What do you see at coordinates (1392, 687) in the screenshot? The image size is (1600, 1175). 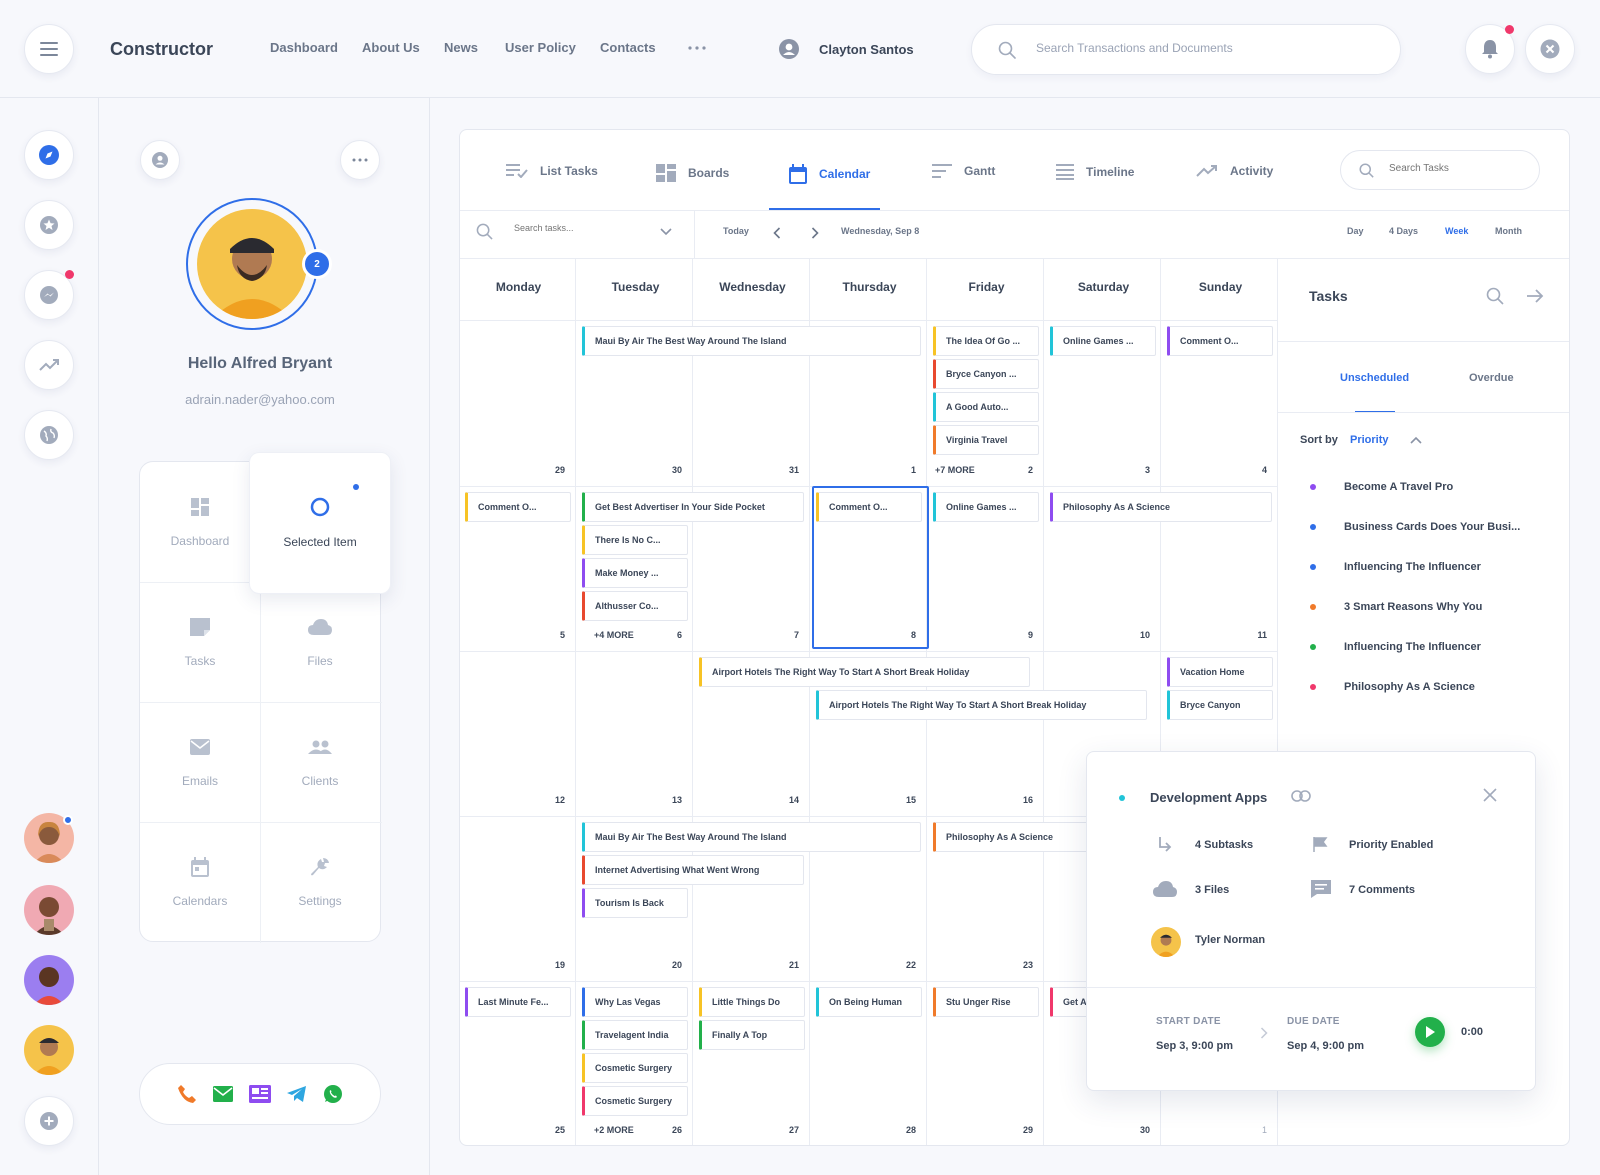 I see `task-item: Philosophy As A Science` at bounding box center [1392, 687].